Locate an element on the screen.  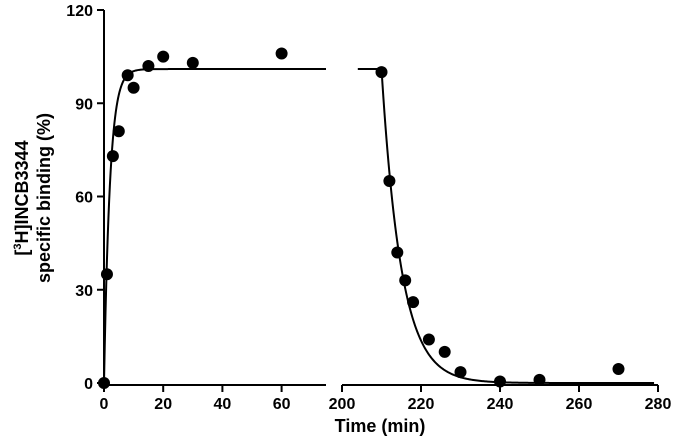
y-tick-label: 30 is located at coordinates (84, 291).